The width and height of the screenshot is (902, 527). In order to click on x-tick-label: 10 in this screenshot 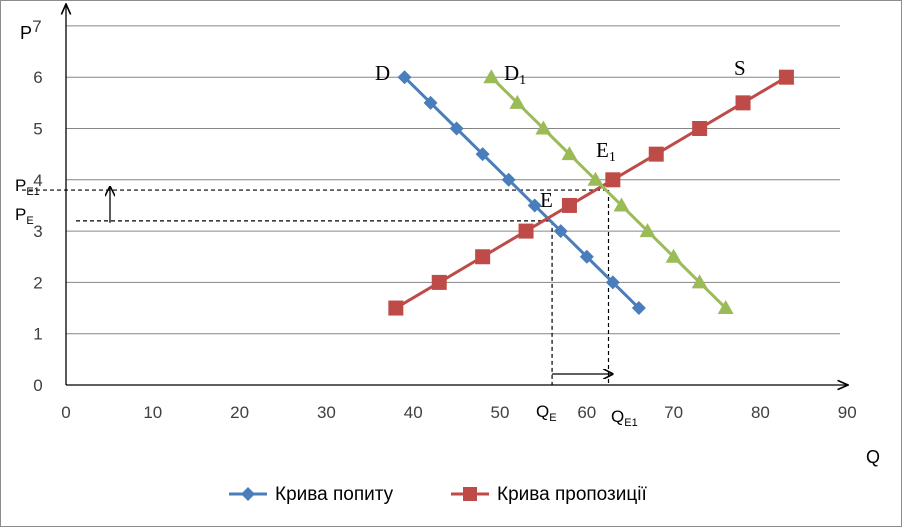, I will do `click(152, 412)`.